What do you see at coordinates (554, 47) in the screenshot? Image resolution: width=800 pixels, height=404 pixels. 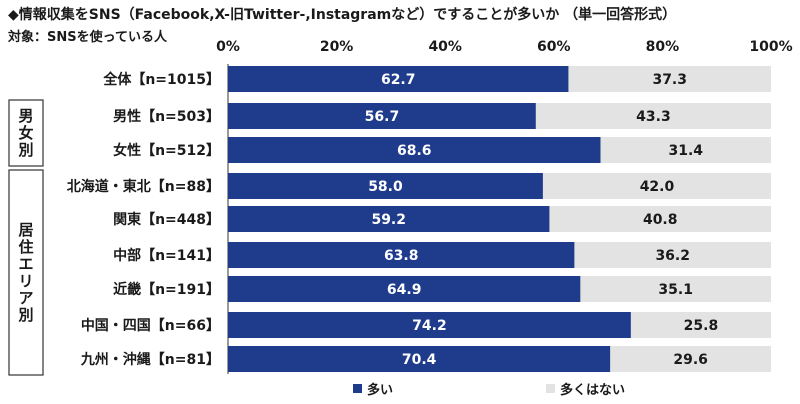 I see `x-tick-label: 60%` at bounding box center [554, 47].